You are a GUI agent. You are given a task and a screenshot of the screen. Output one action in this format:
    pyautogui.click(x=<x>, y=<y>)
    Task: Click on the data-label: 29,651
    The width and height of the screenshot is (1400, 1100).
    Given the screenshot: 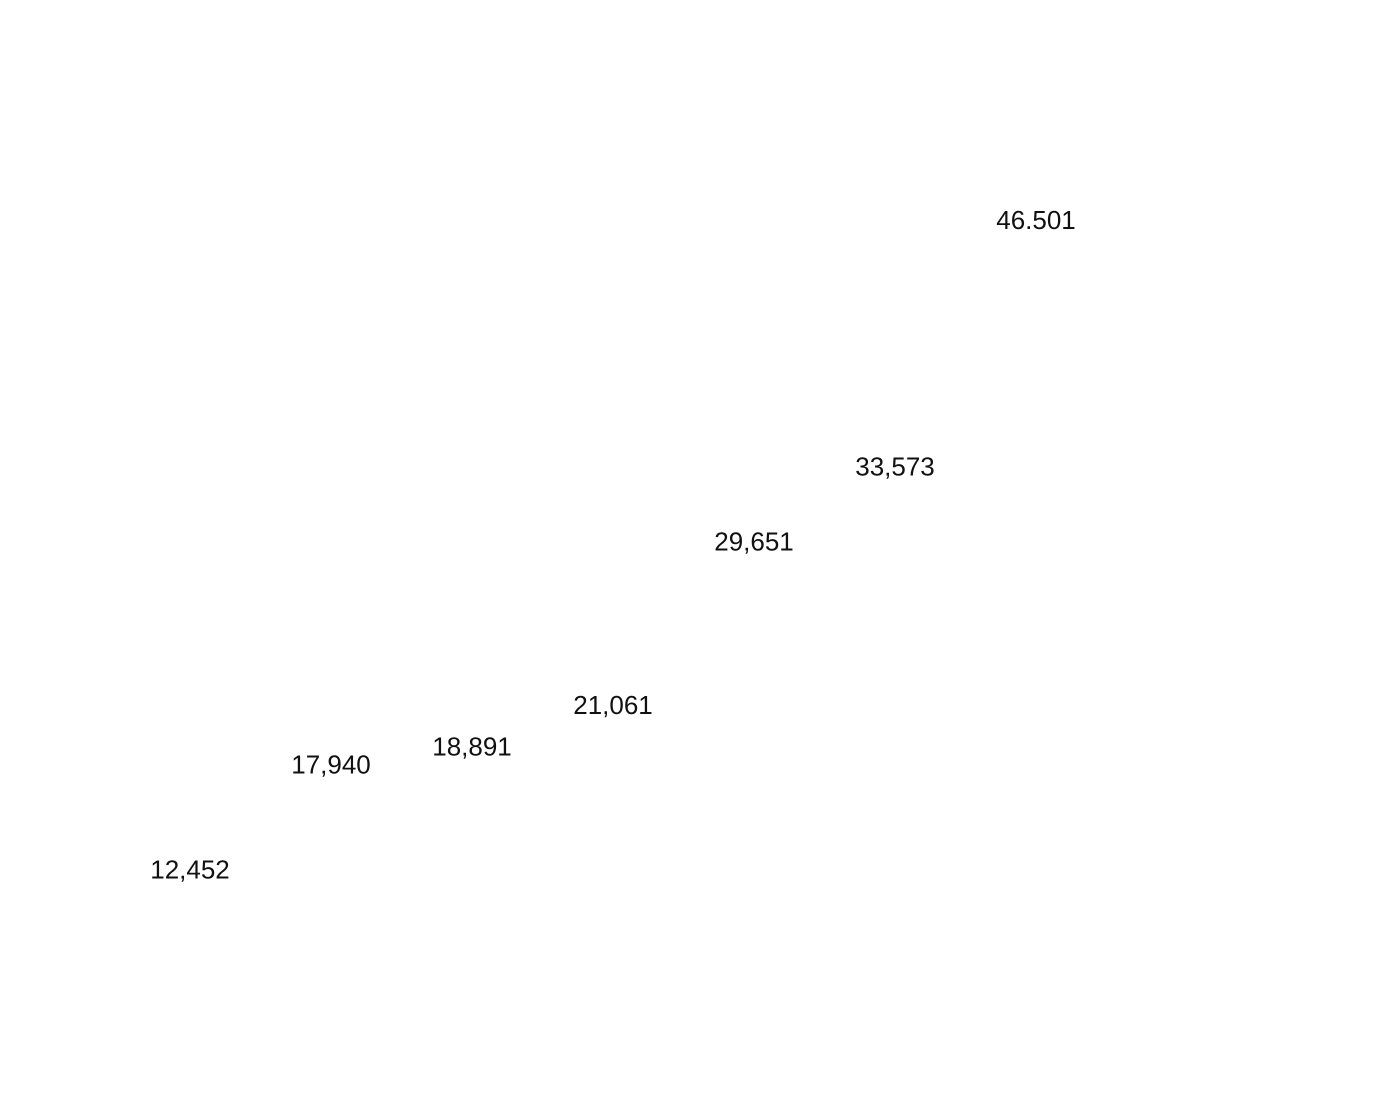 What is the action you would take?
    pyautogui.click(x=754, y=541)
    